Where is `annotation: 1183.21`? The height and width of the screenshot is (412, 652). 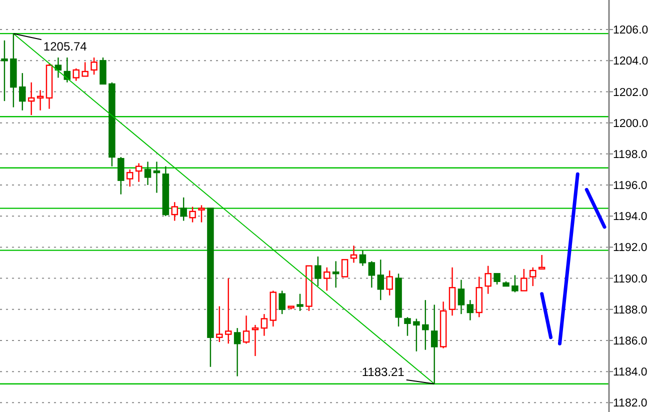 annotation: 1183.21 is located at coordinates (383, 371).